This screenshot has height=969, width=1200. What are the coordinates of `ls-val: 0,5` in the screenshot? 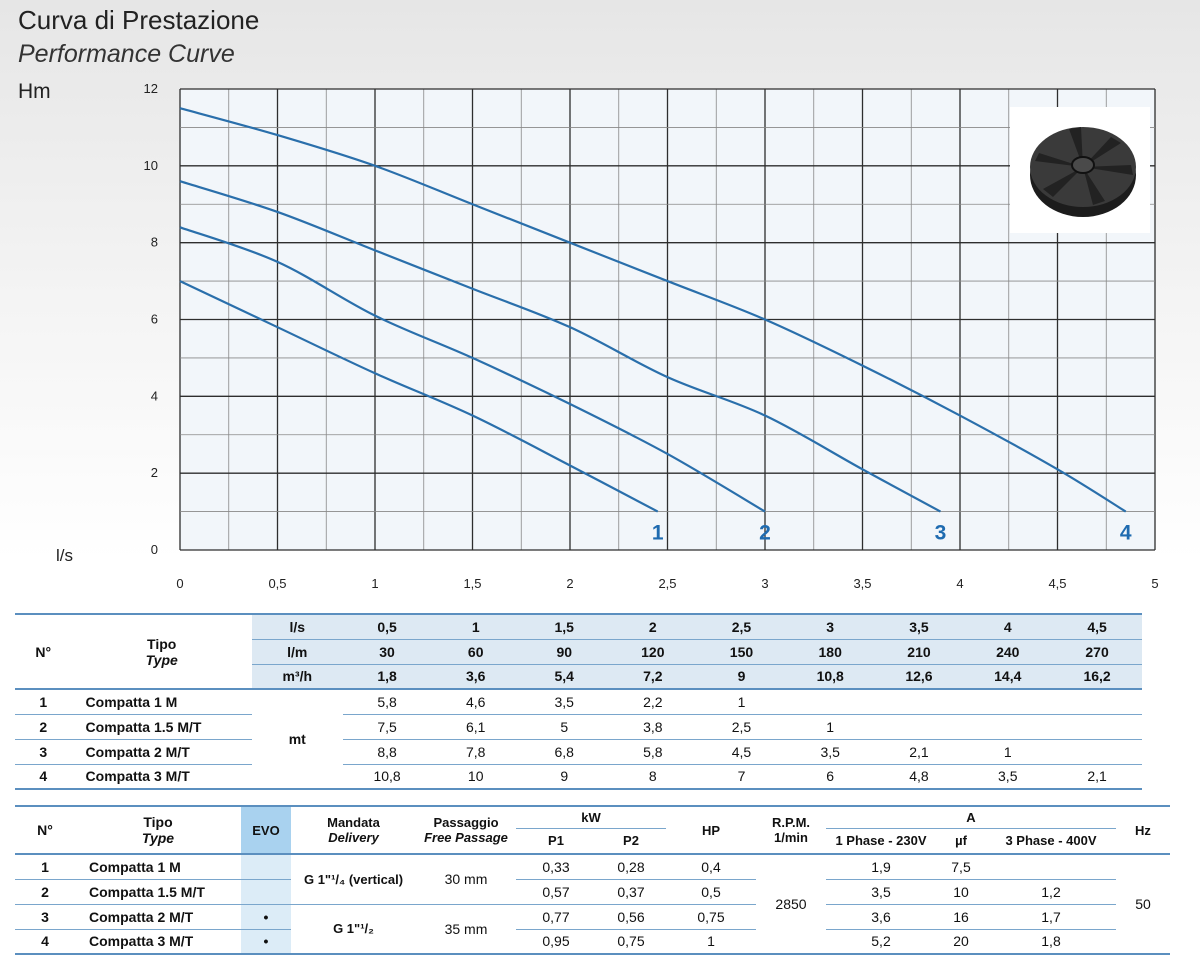 It's located at (387, 627).